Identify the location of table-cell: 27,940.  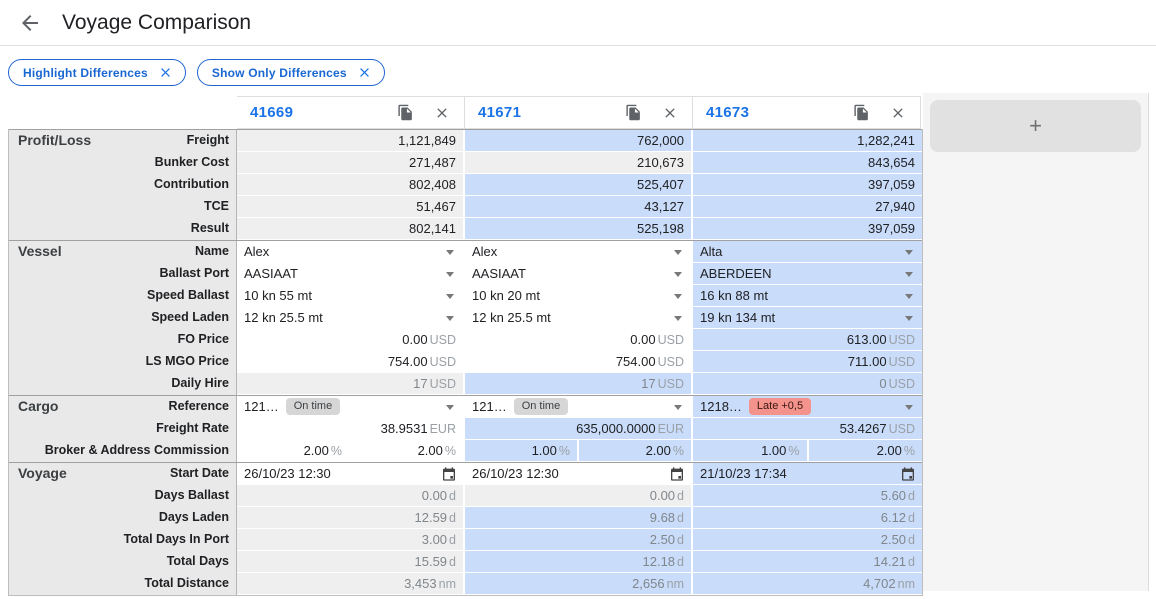
(807, 207).